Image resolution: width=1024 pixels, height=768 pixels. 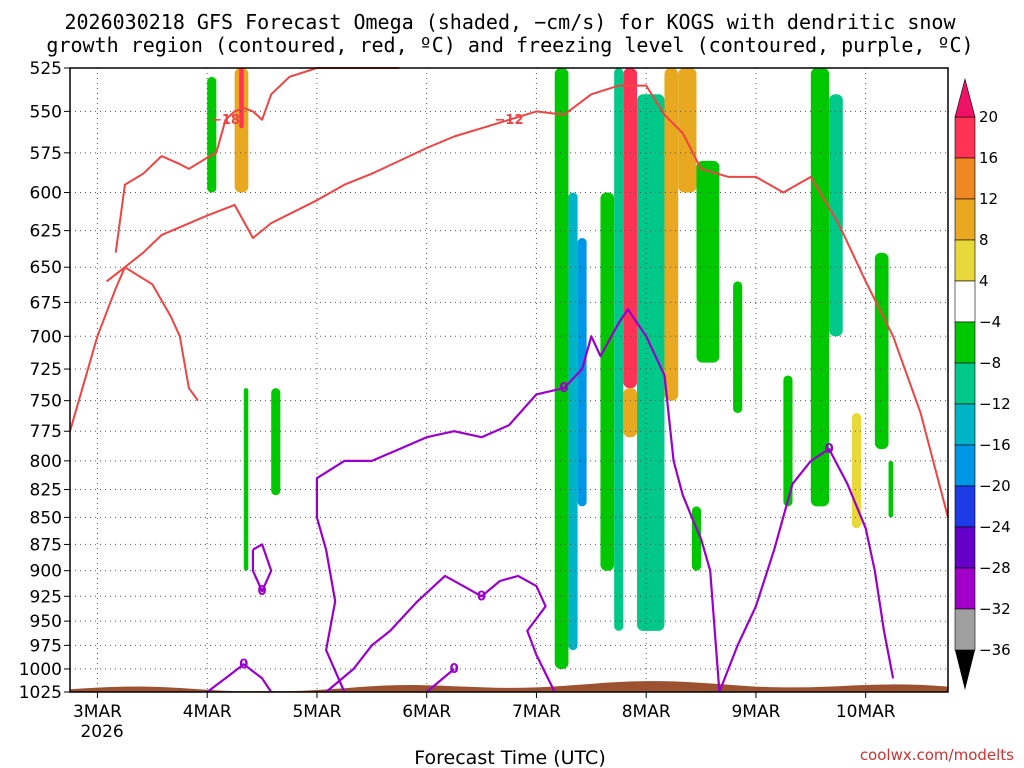 I want to click on y-tick-label-14: 875, so click(x=46, y=545).